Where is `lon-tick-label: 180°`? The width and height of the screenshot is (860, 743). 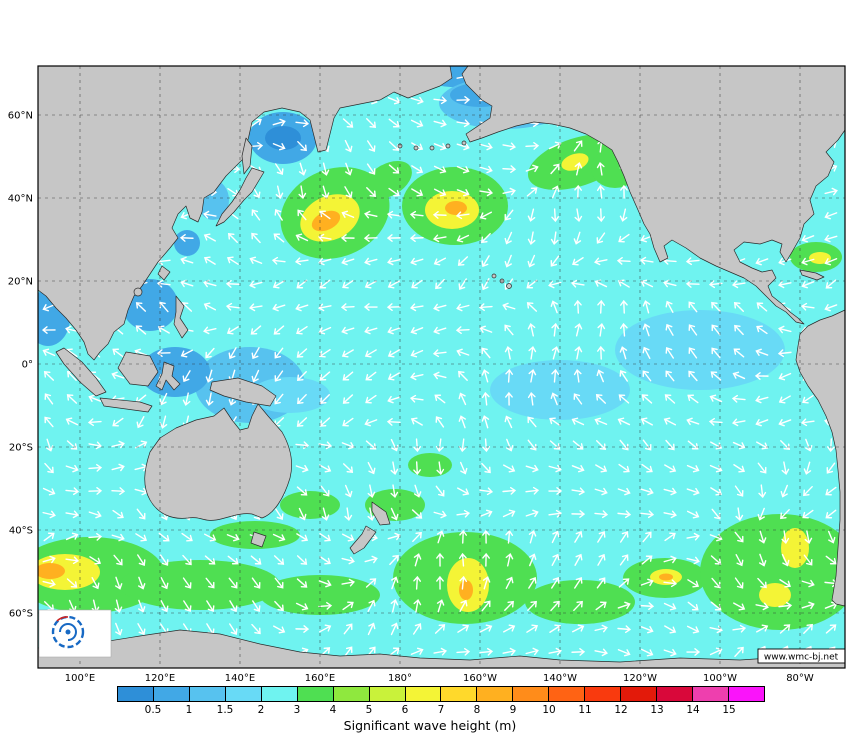 lon-tick-label: 180° is located at coordinates (400, 678).